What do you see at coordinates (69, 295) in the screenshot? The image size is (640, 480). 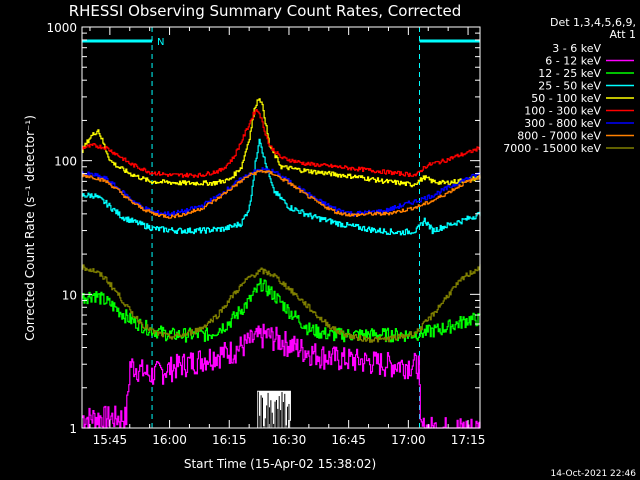 I see `y-tick-label: 10` at bounding box center [69, 295].